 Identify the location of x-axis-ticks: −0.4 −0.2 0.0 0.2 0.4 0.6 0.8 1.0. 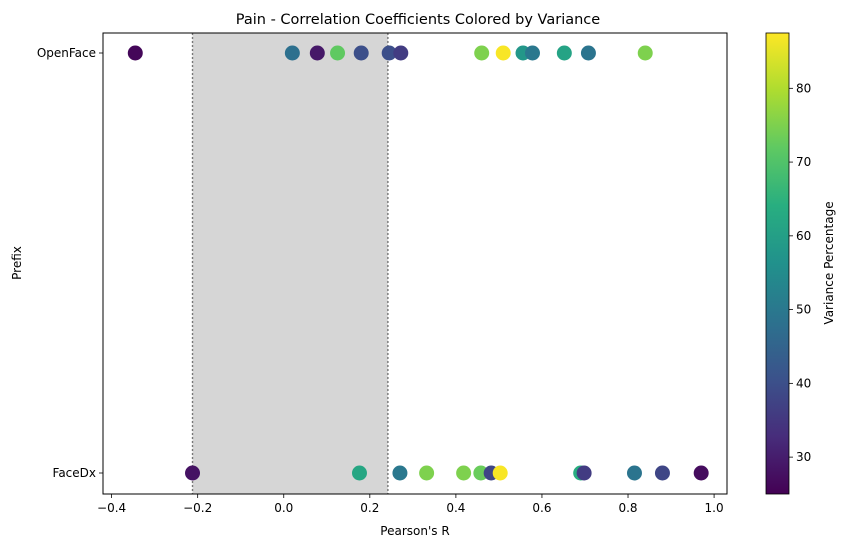
(410, 504).